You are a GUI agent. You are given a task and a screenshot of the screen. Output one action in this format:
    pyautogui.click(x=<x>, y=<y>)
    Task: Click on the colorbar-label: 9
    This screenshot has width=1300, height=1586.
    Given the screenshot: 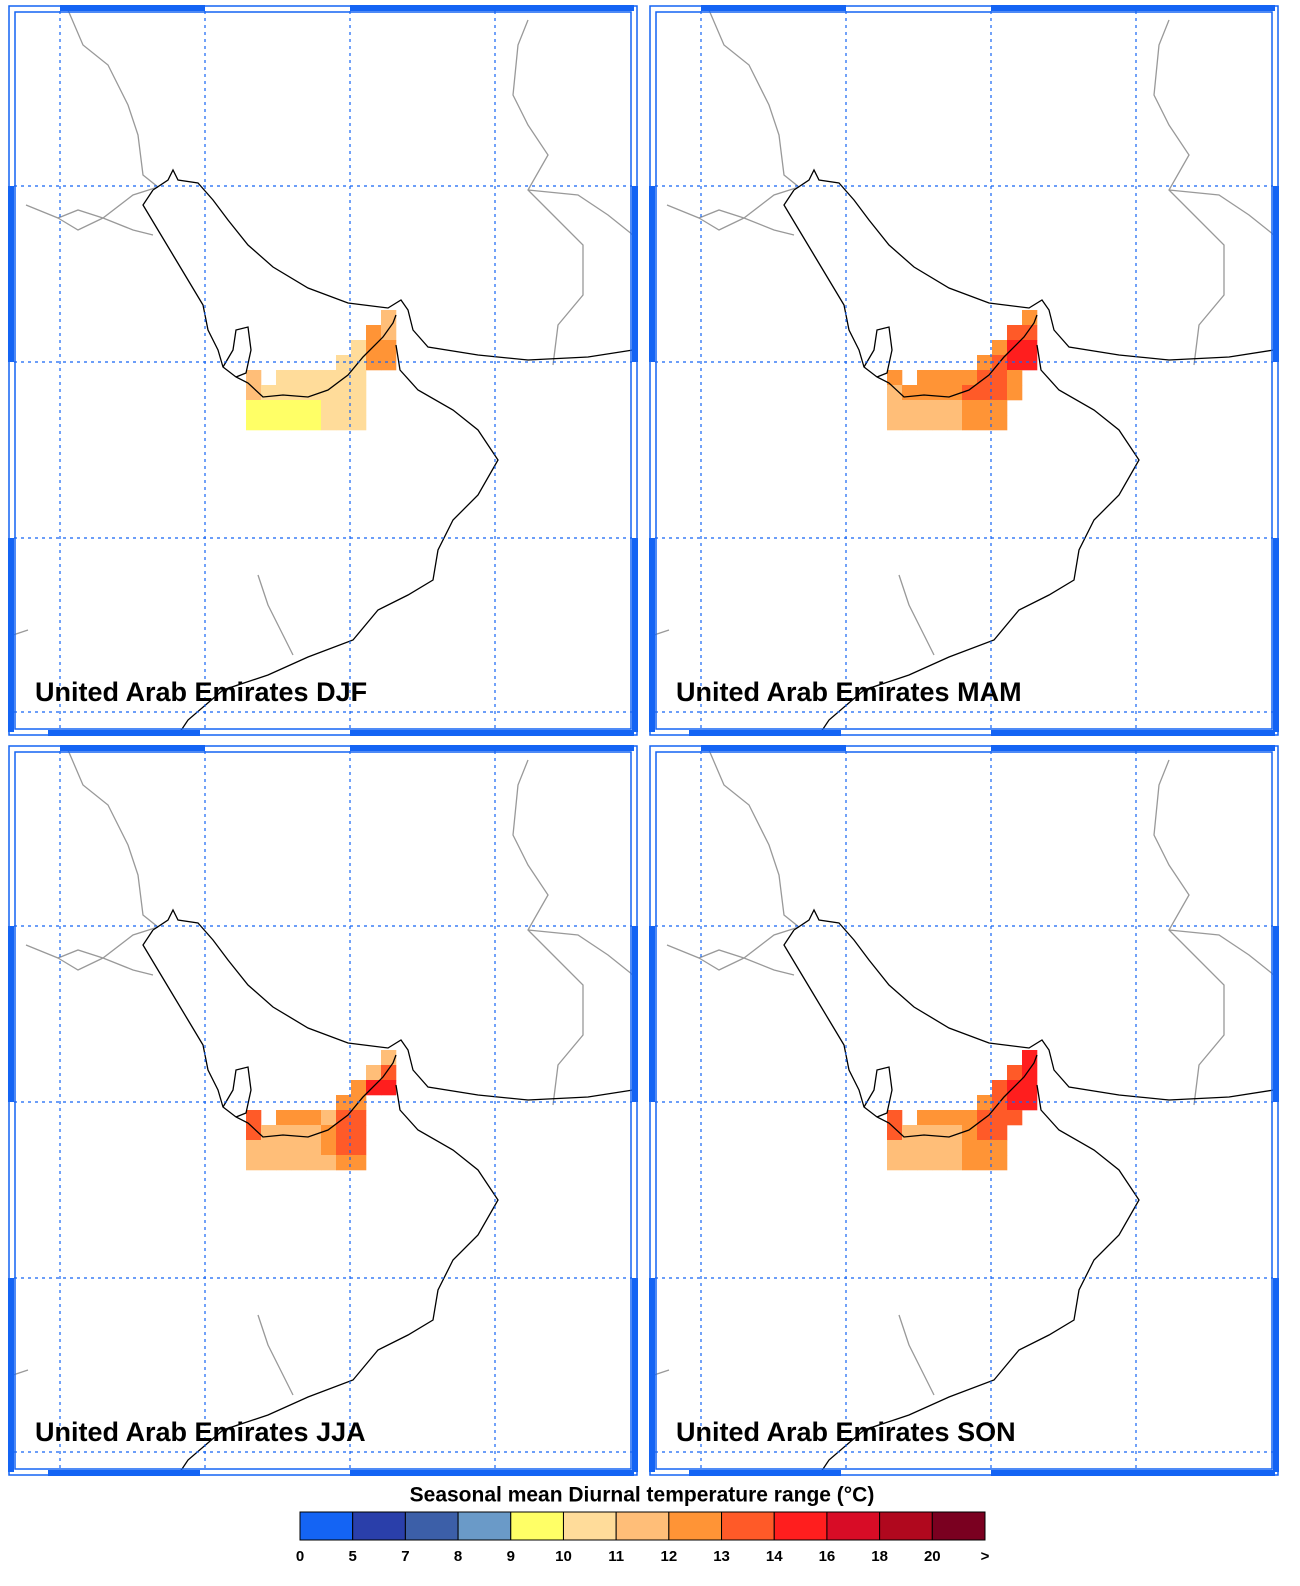 What is the action you would take?
    pyautogui.click(x=511, y=1556)
    